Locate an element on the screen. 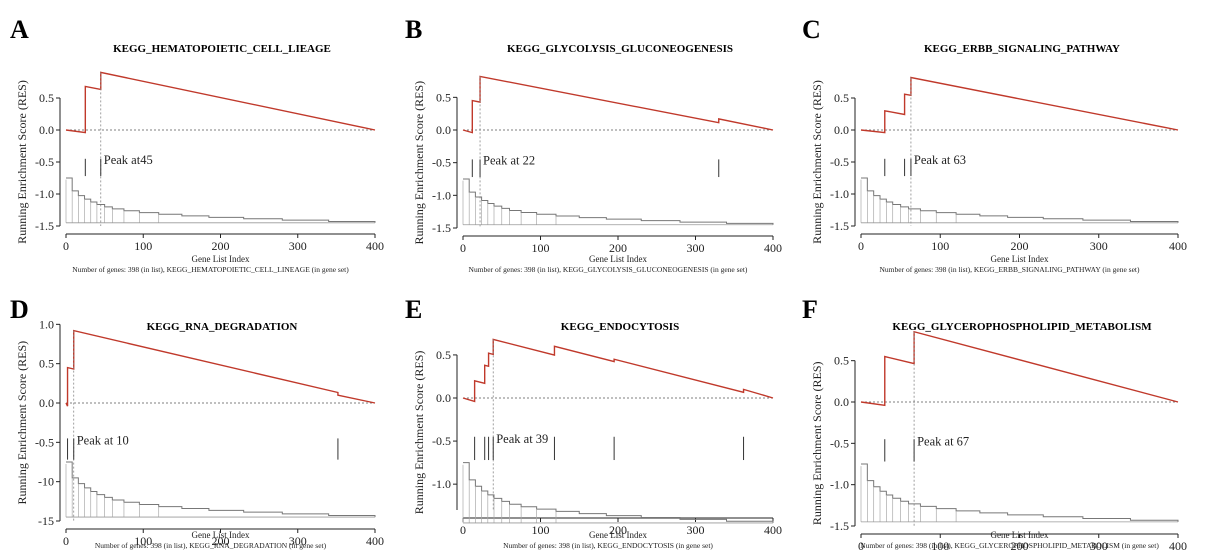 This screenshot has height=558, width=1219. y-tick-label: -10 is located at coordinates (46, 482).